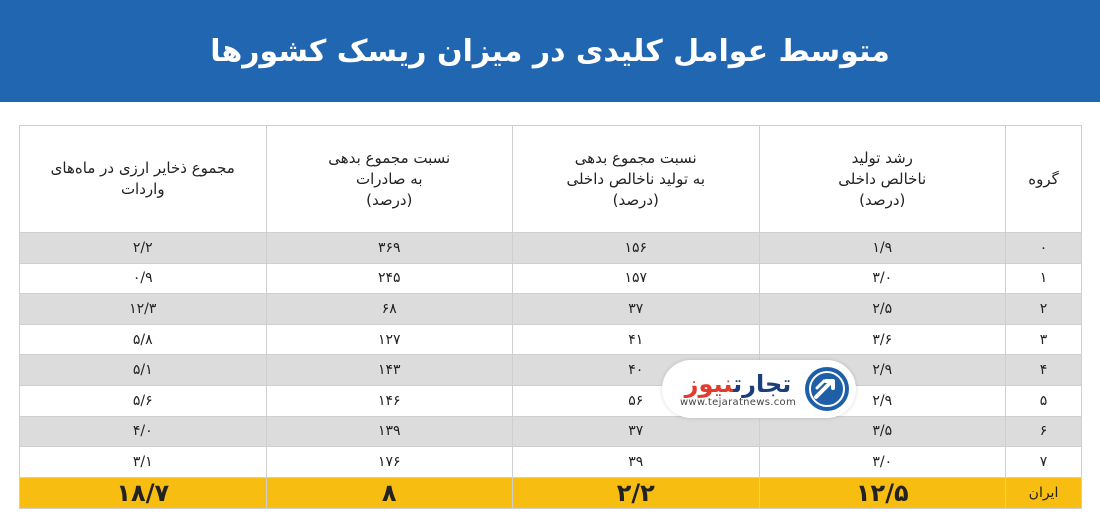 This screenshot has height=526, width=1100. I want to click on cell-gdp-growth: ۱۲/۵, so click(882, 492).